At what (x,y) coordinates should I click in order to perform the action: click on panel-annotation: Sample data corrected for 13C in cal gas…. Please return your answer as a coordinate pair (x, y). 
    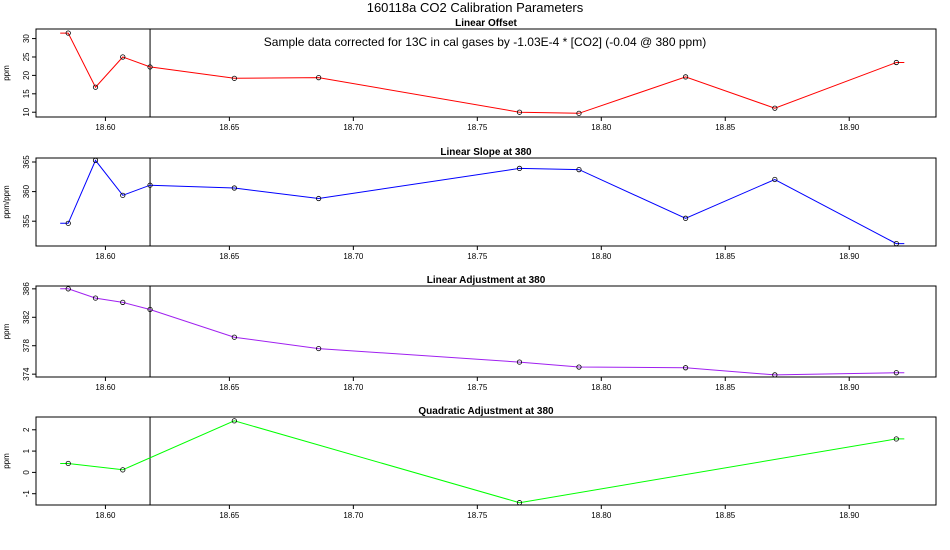
    Looking at the image, I should click on (485, 42).